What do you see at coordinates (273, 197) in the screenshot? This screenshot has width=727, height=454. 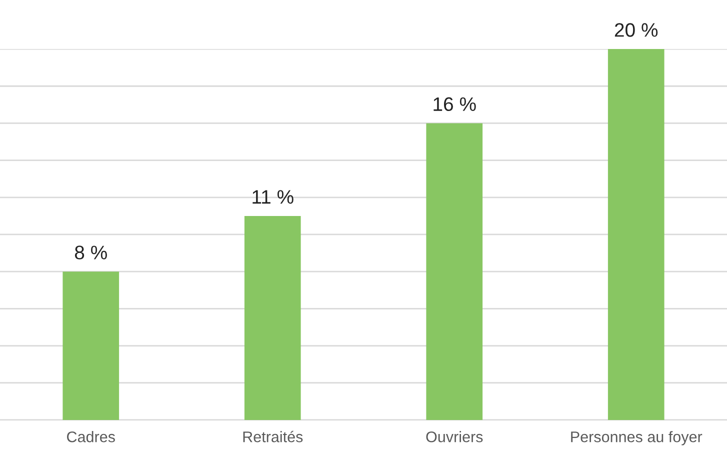 I see `data-label: 11 %` at bounding box center [273, 197].